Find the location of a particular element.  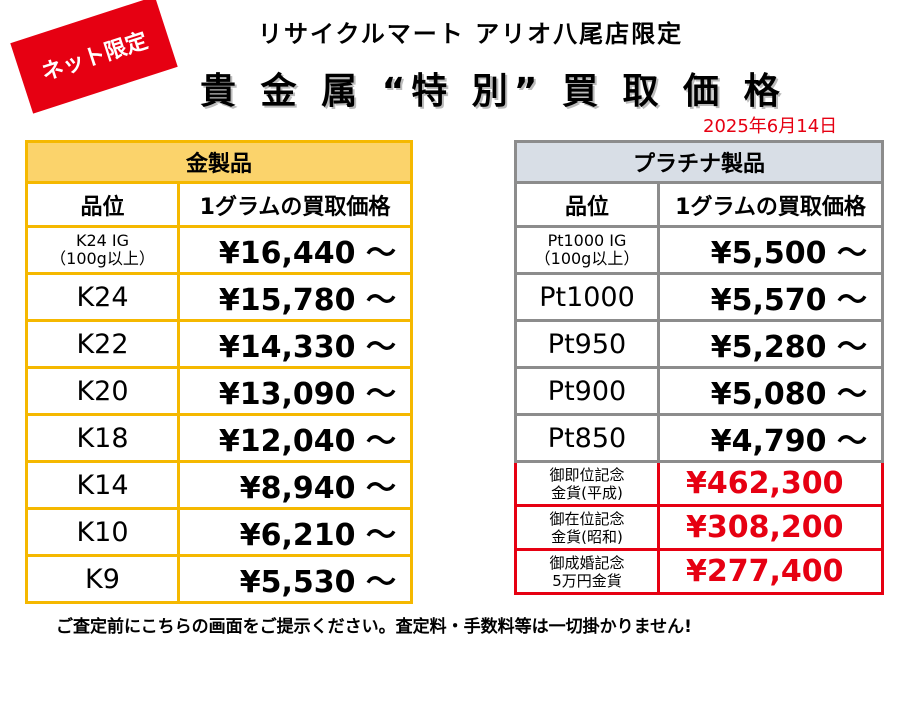

price-cell: ¥4,790 ～ is located at coordinates (770, 438).